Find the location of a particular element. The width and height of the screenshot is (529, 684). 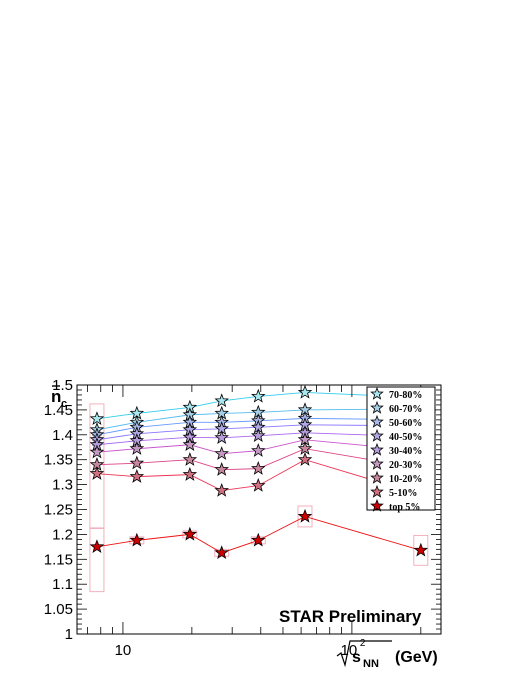

y-tick-label: 1.45 is located at coordinates (58, 410).